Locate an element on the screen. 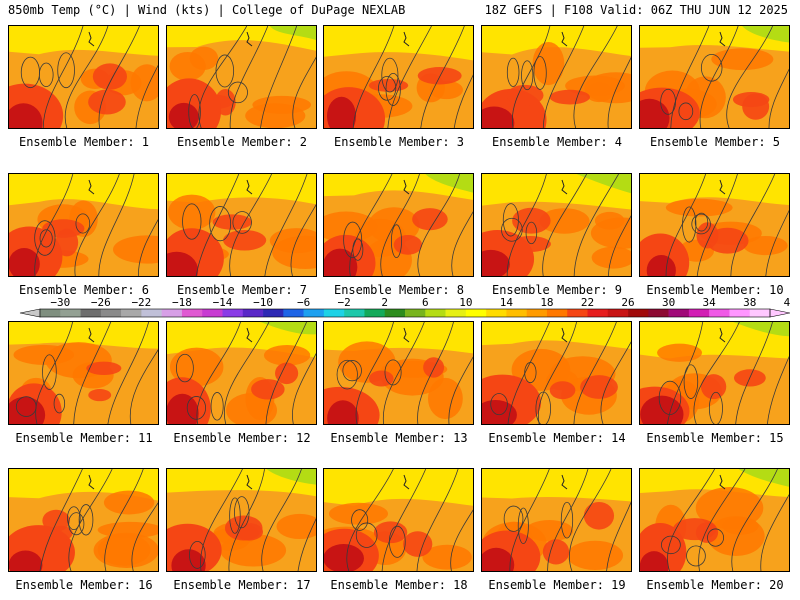 The image size is (800, 600). colorbar-min-arrow is located at coordinates (30, 313).